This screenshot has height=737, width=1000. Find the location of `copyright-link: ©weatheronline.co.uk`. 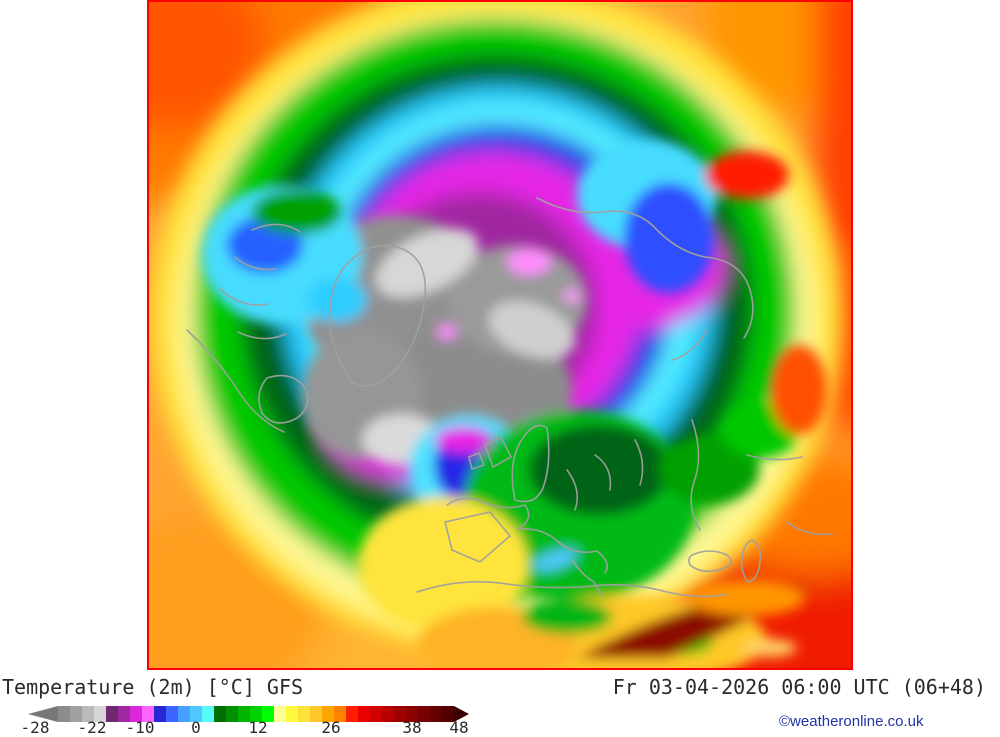

copyright-link: ©weatheronline.co.uk is located at coordinates (851, 721).